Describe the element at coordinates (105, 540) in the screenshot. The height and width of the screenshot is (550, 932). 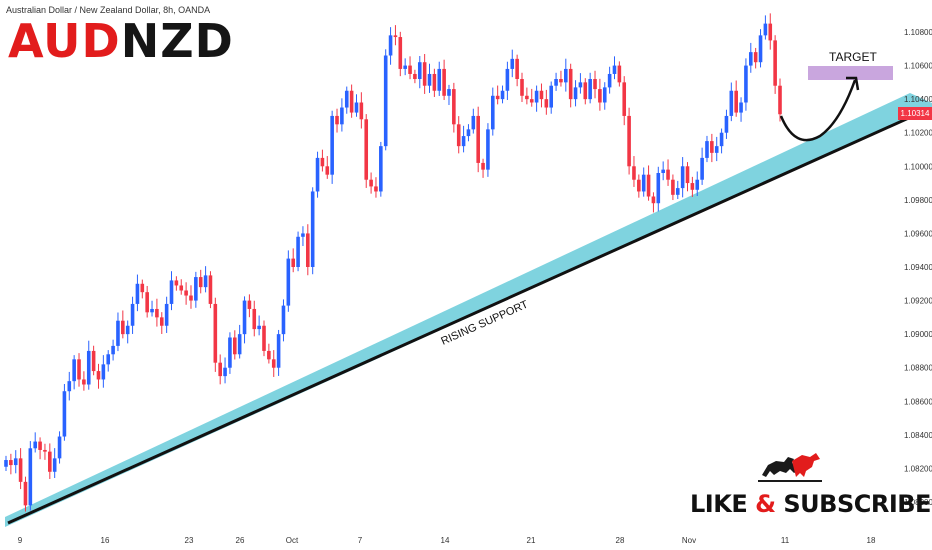
I see `x-tick-label: 16` at that location.